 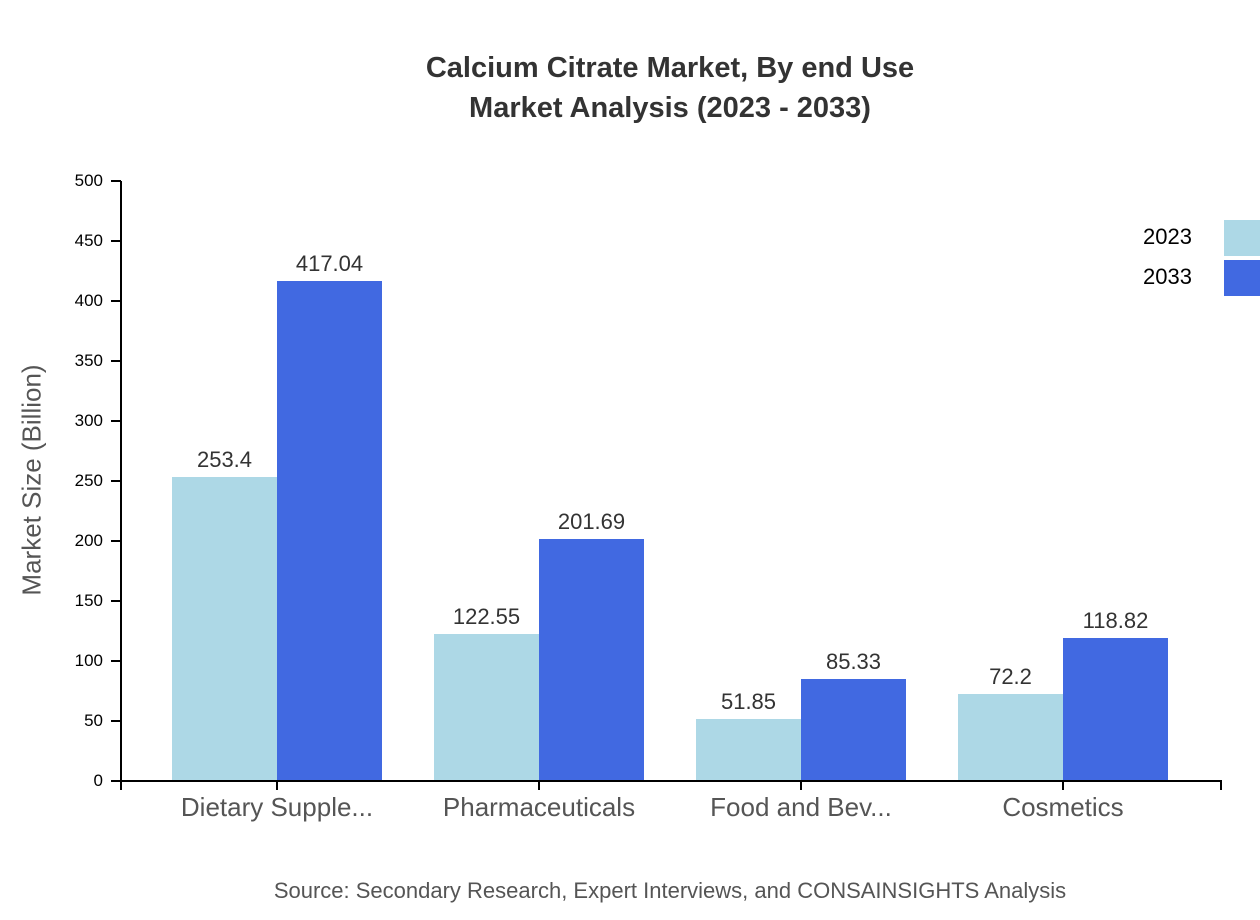 I want to click on chart-subtitle: Market Analysis (2023 - 2033), so click(x=670, y=108).